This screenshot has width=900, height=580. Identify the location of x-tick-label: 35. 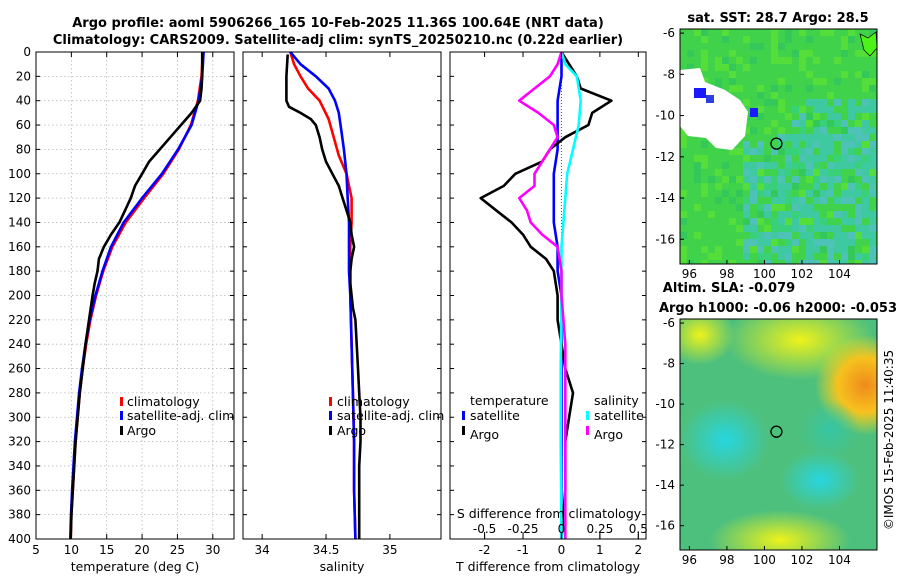
(389, 550).